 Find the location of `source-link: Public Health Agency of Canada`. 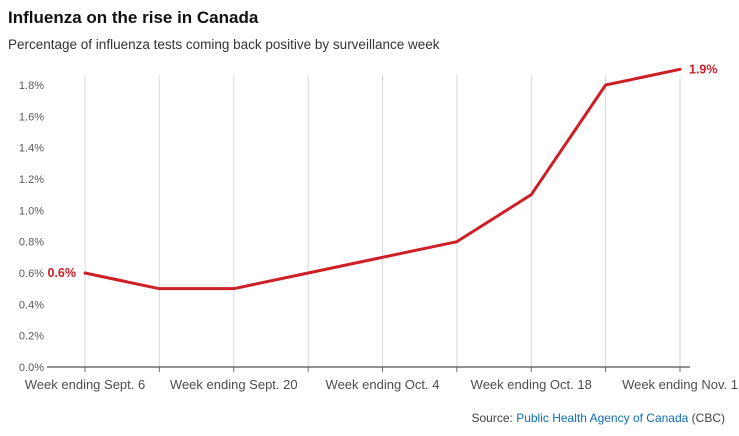

source-link: Public Health Agency of Canada is located at coordinates (602, 418).